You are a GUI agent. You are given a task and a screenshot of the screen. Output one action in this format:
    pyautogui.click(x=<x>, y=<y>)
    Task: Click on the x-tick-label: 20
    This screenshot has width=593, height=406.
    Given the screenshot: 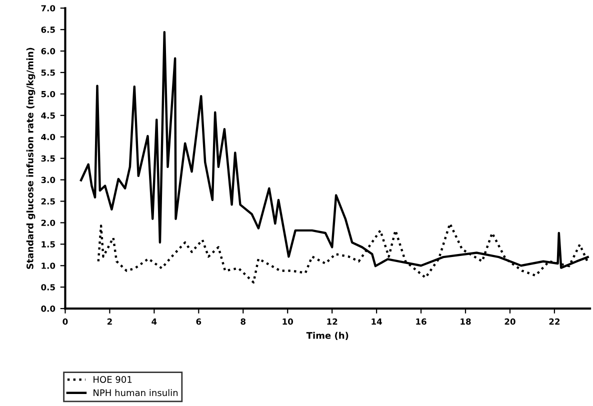 What is the action you would take?
    pyautogui.click(x=510, y=321)
    